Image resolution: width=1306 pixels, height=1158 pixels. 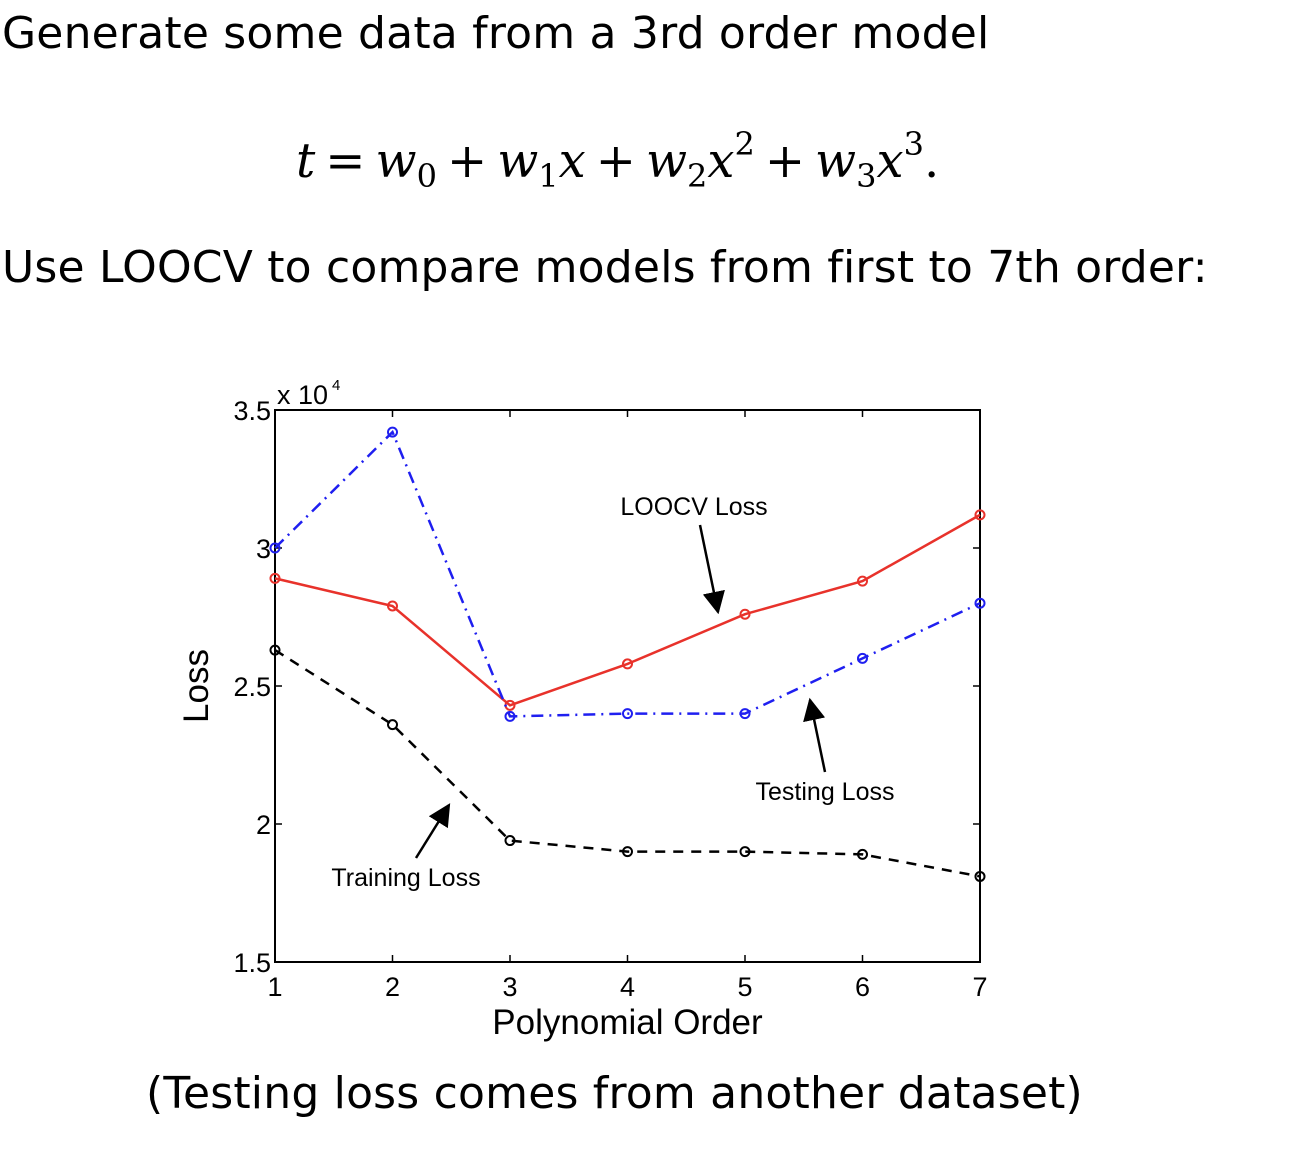 What do you see at coordinates (836, 161) in the screenshot?
I see `term-3-w: w` at bounding box center [836, 161].